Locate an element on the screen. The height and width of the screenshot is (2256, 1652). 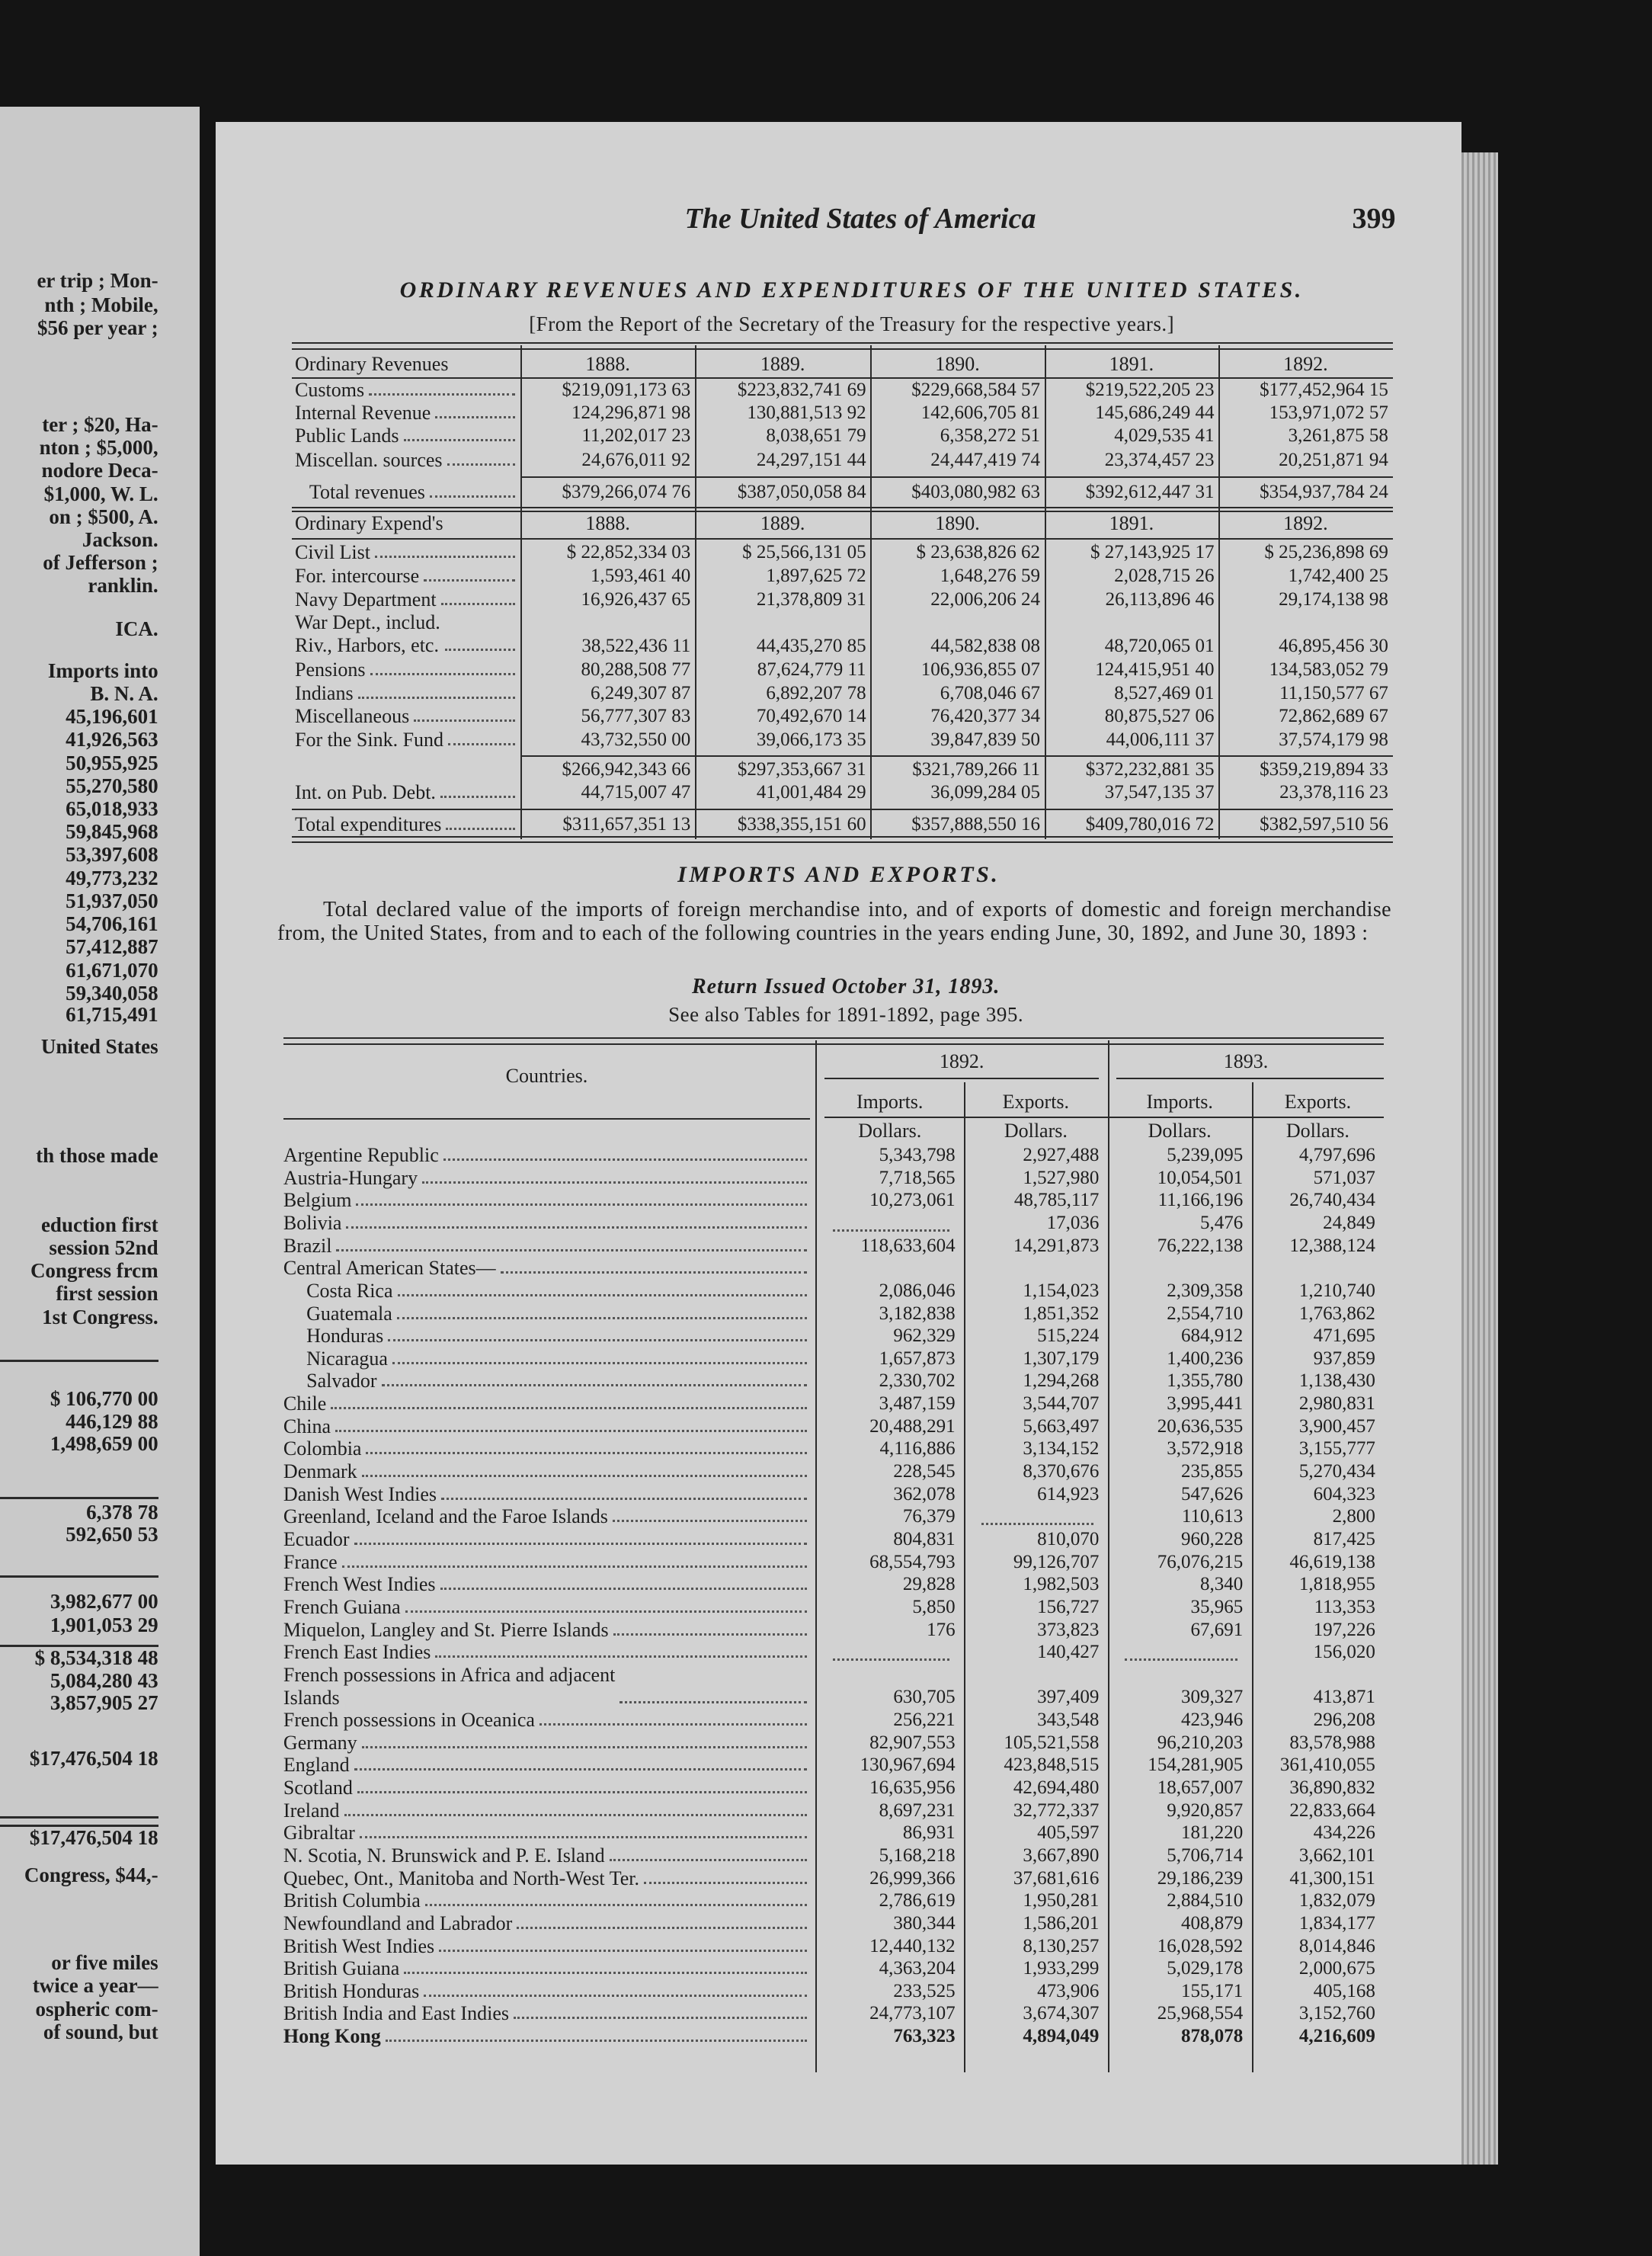
amount: 1,307,179 is located at coordinates (1061, 1358).